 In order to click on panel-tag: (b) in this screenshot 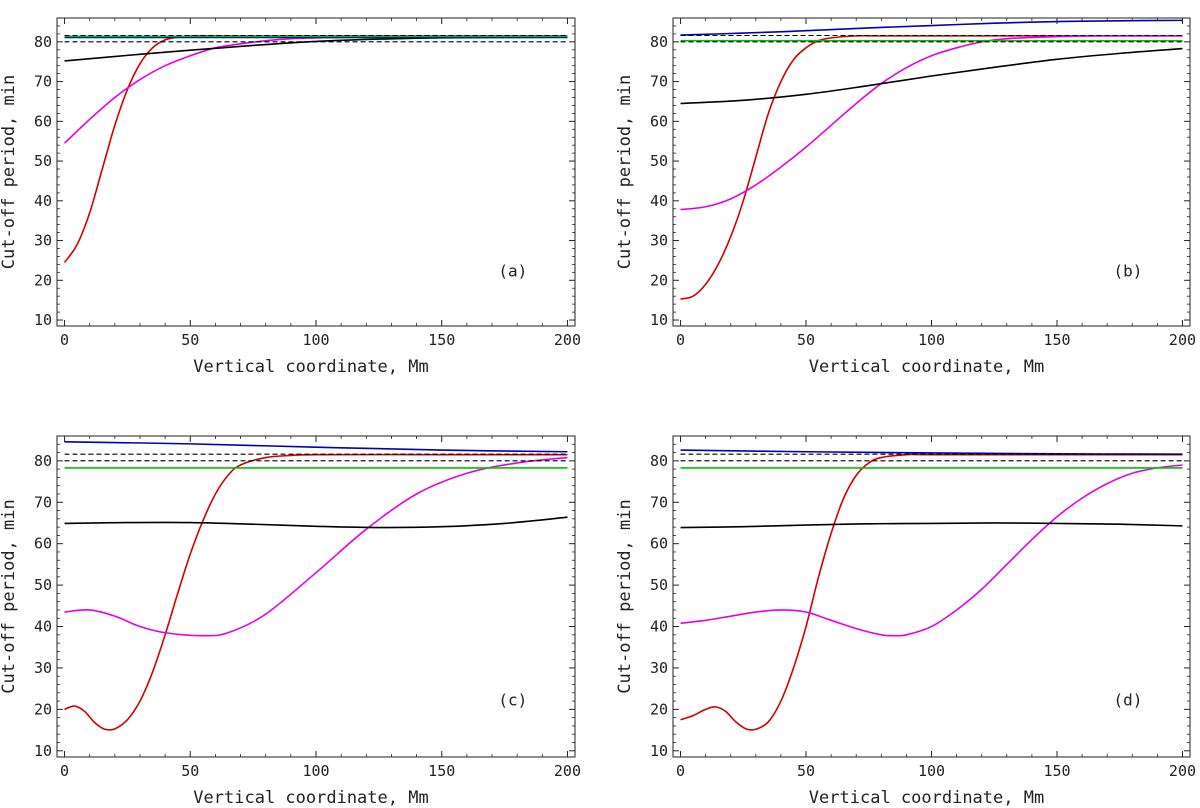, I will do `click(1128, 271)`.